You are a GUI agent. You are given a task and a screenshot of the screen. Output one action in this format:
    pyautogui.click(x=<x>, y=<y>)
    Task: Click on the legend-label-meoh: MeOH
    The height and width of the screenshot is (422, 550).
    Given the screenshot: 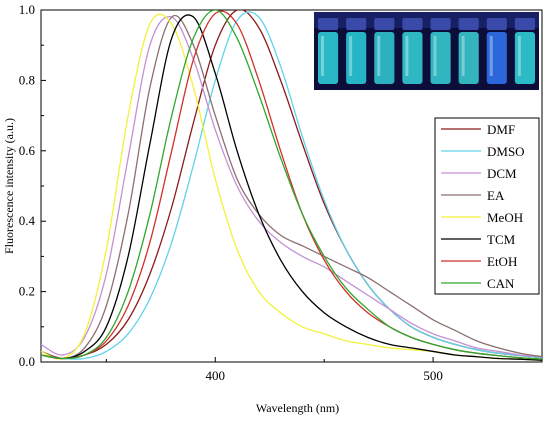 What is the action you would take?
    pyautogui.click(x=505, y=217)
    